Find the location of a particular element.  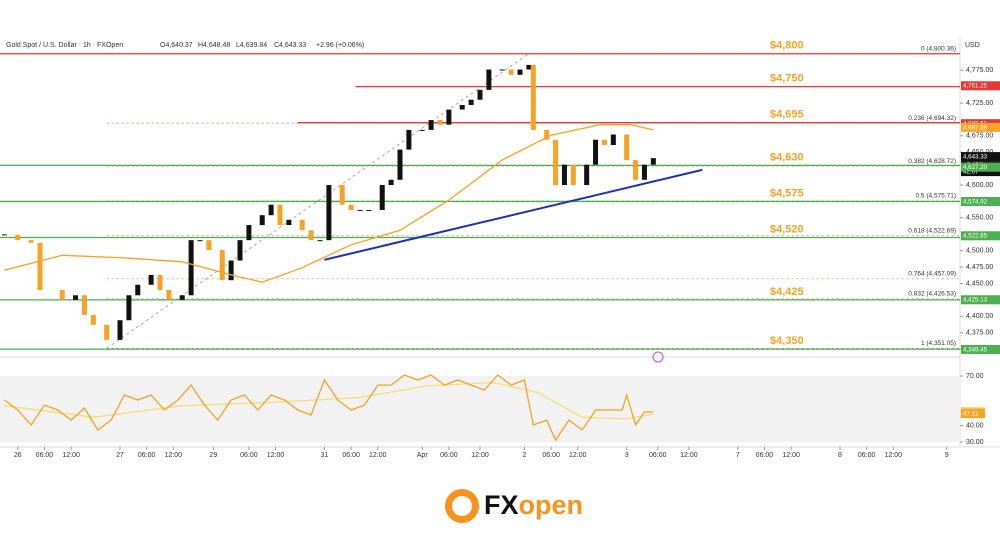

price-badge-label: 4,643.33 is located at coordinates (975, 157).